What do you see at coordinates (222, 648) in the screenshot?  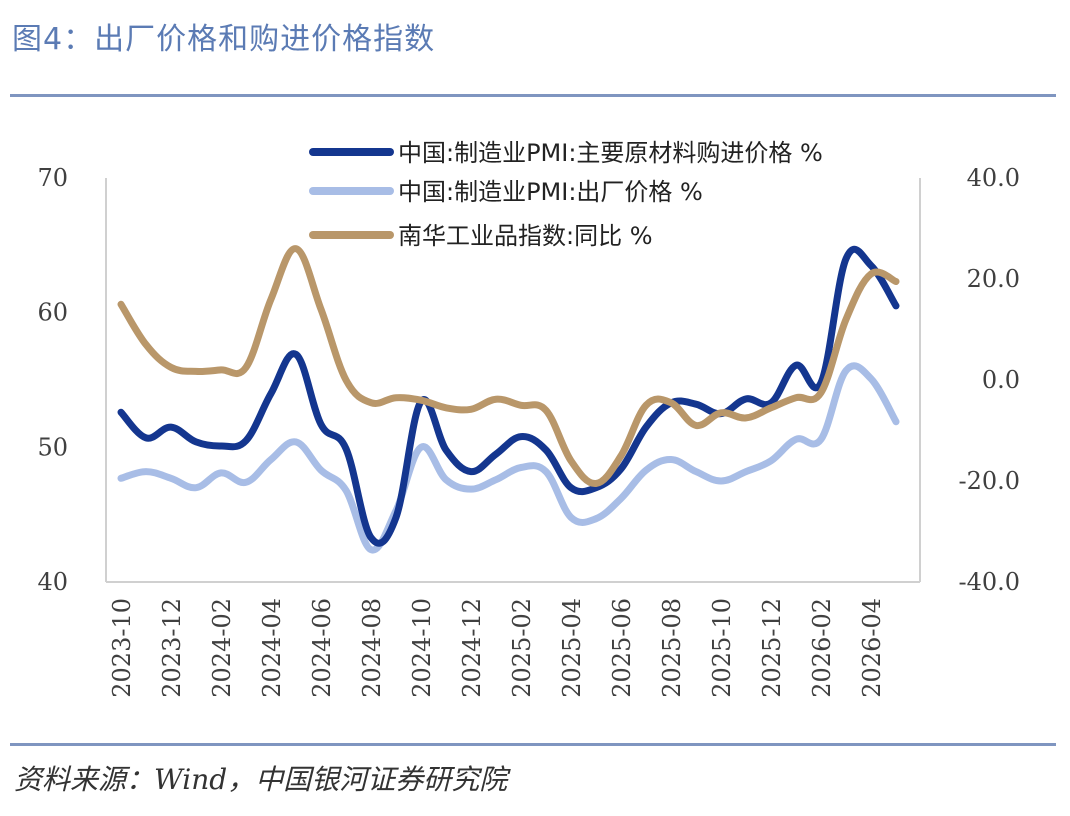 I see `x-tick-label: 2024-02` at bounding box center [222, 648].